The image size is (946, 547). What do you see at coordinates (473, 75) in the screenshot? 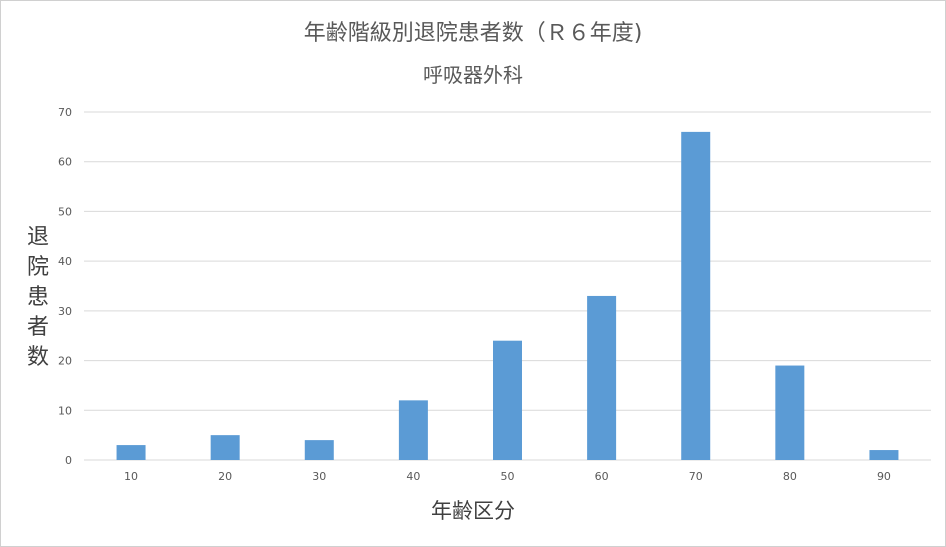
I see `chart-subtitle: 呼吸器外科` at bounding box center [473, 75].